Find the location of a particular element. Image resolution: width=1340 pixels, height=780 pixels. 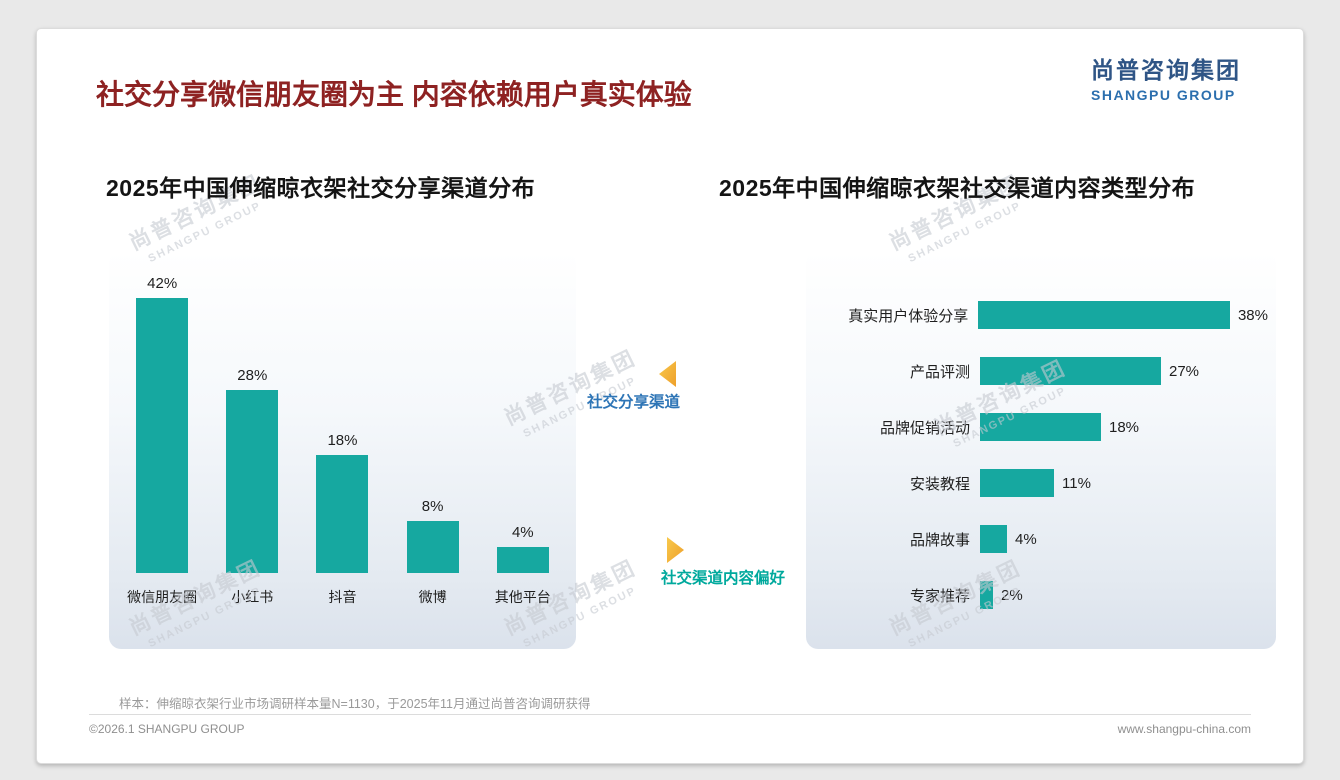

bar-column: 8% 微博 is located at coordinates (433, 551).